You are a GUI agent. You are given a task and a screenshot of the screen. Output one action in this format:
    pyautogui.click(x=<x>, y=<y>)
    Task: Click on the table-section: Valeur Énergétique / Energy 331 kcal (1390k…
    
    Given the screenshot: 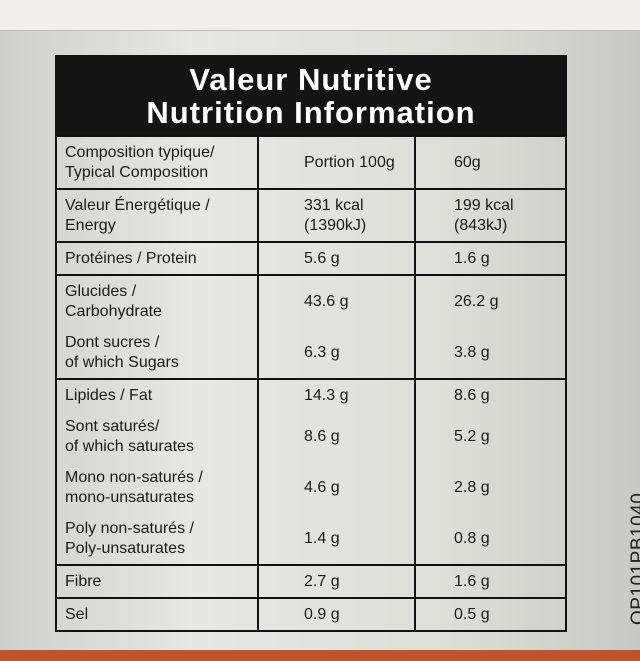 What is the action you would take?
    pyautogui.click(x=311, y=214)
    